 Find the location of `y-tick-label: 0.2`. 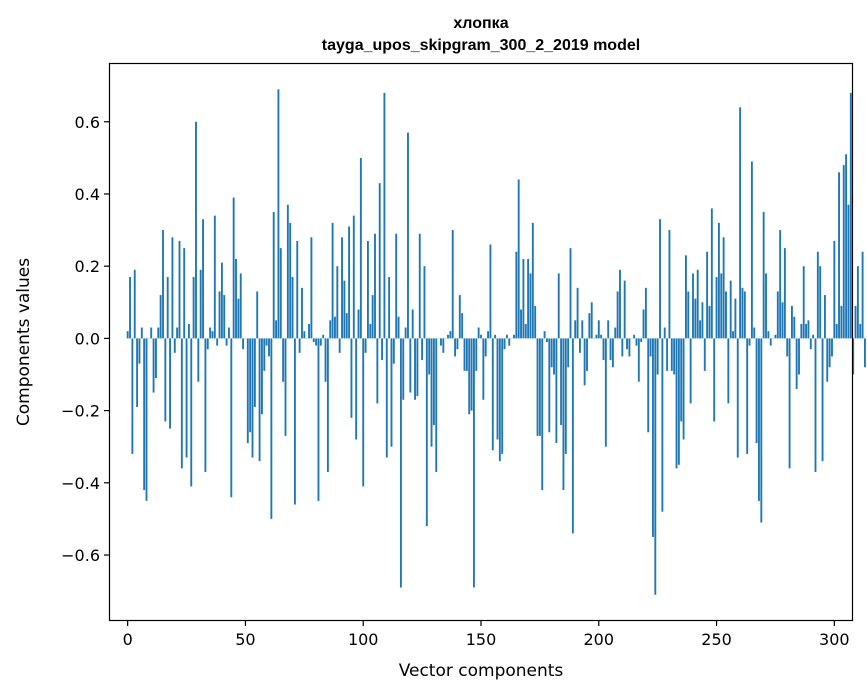

y-tick-label: 0.2 is located at coordinates (87, 266).